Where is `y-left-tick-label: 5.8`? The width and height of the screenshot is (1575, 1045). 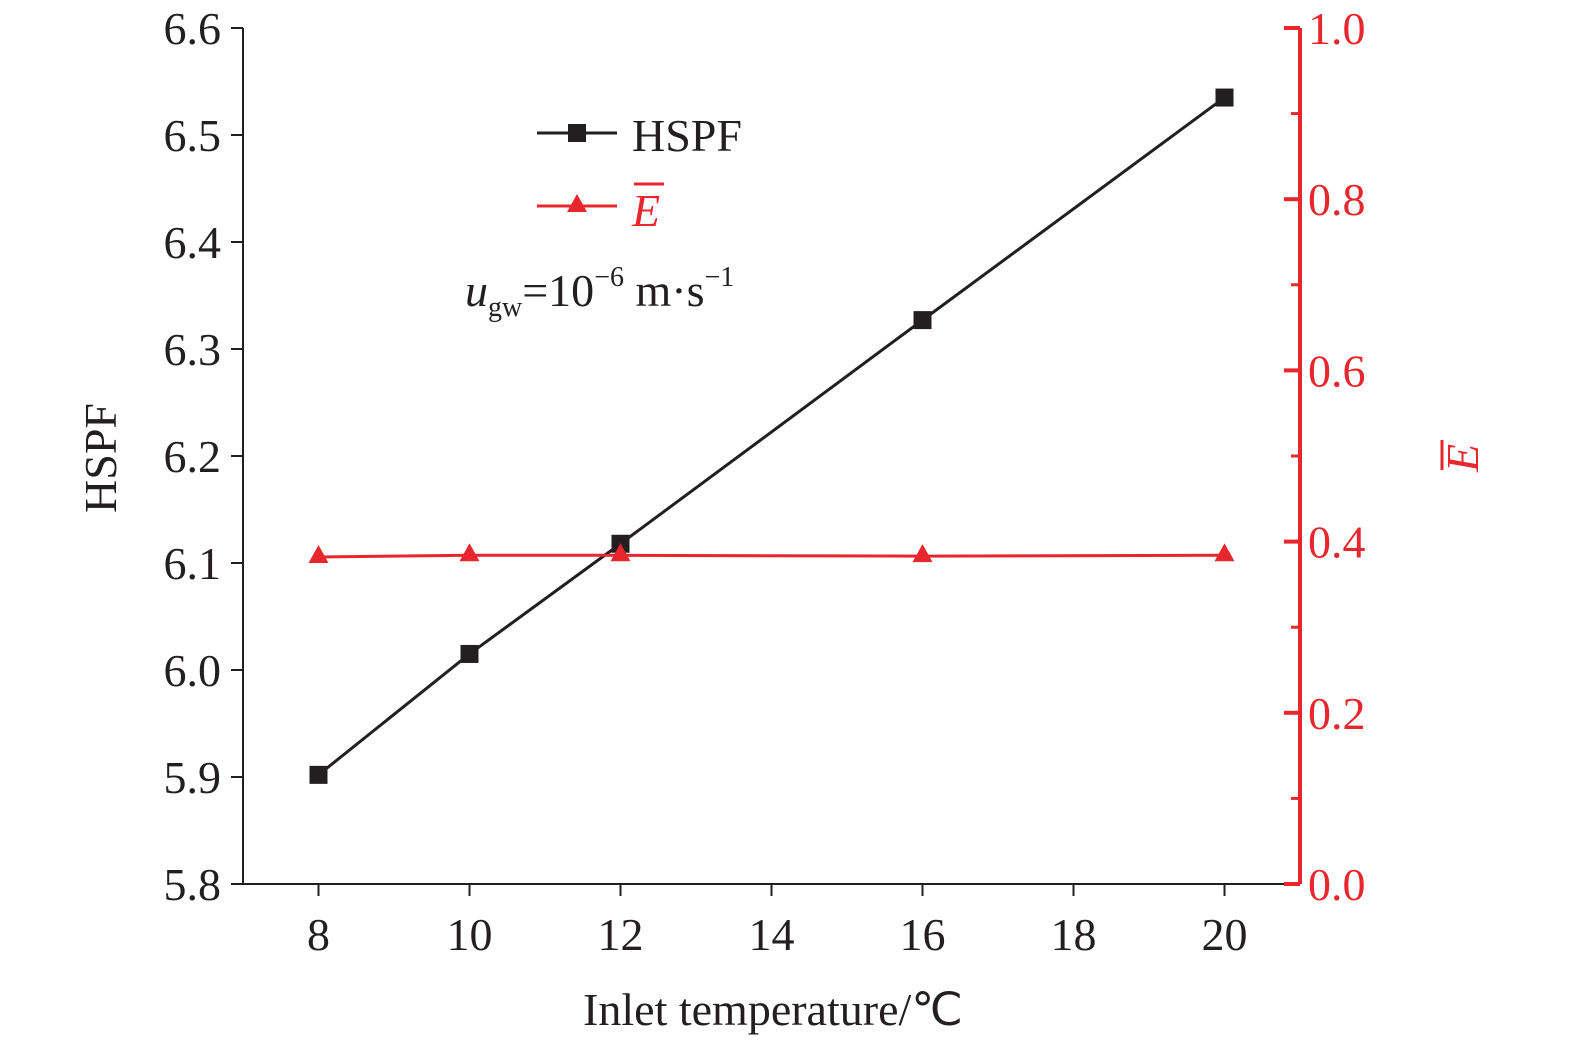
y-left-tick-label: 5.8 is located at coordinates (193, 884).